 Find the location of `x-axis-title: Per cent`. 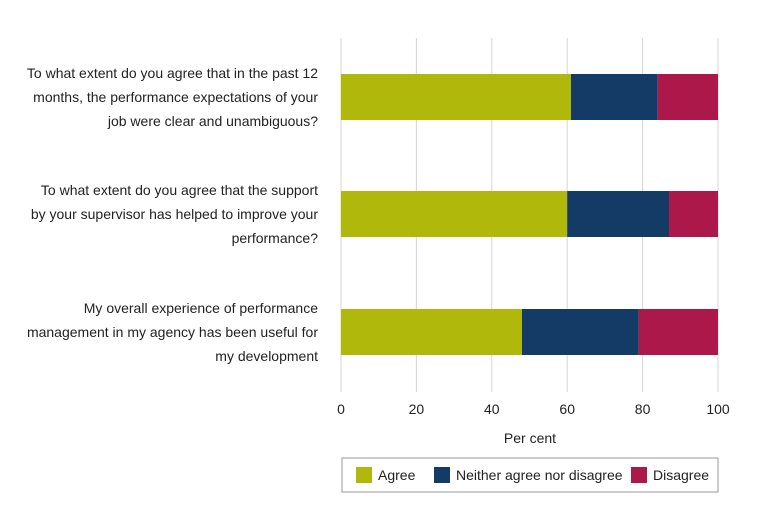

x-axis-title: Per cent is located at coordinates (530, 438).